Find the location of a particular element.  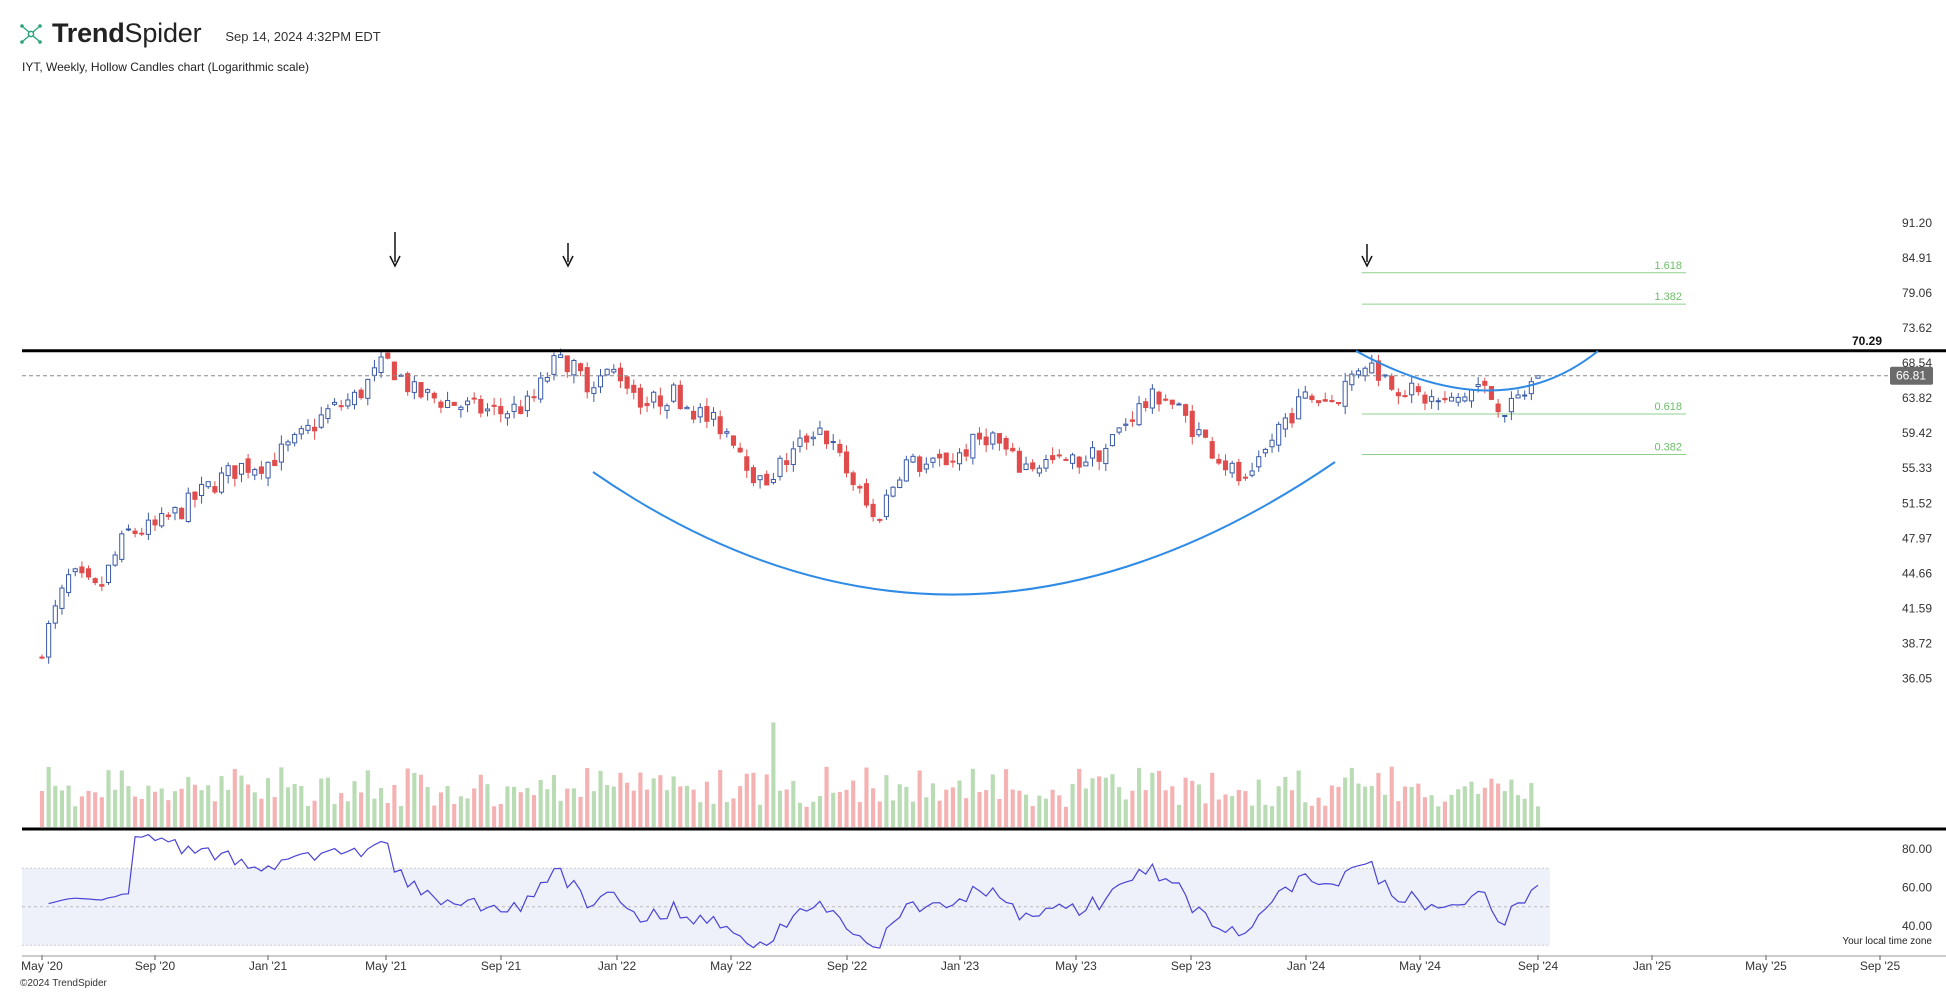

rsi-panel is located at coordinates (786, 906).